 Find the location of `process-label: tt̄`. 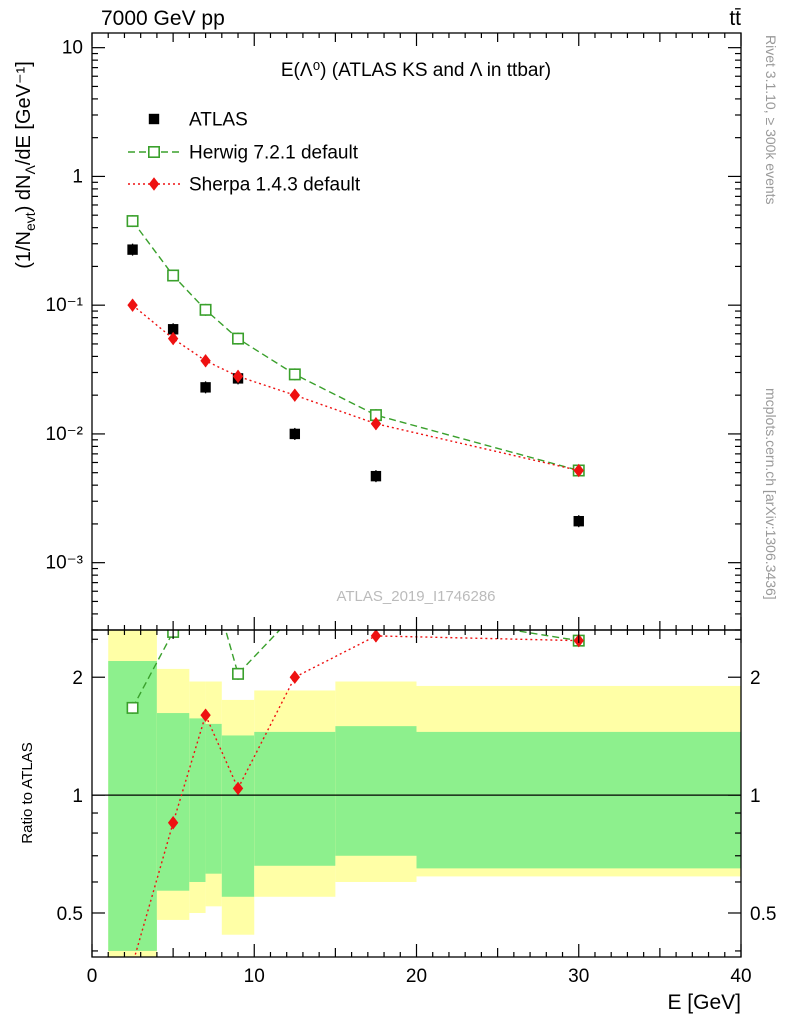

process-label: tt̄ is located at coordinates (735, 18).